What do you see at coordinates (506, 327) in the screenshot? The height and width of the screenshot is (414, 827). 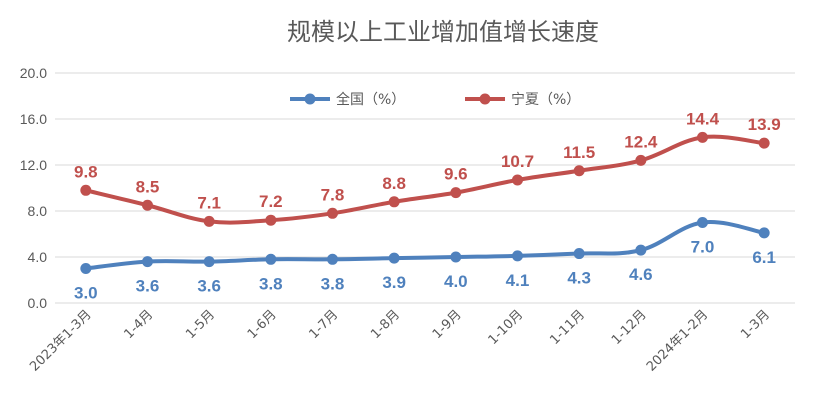 I see `x-tick-label: 1-10月` at bounding box center [506, 327].